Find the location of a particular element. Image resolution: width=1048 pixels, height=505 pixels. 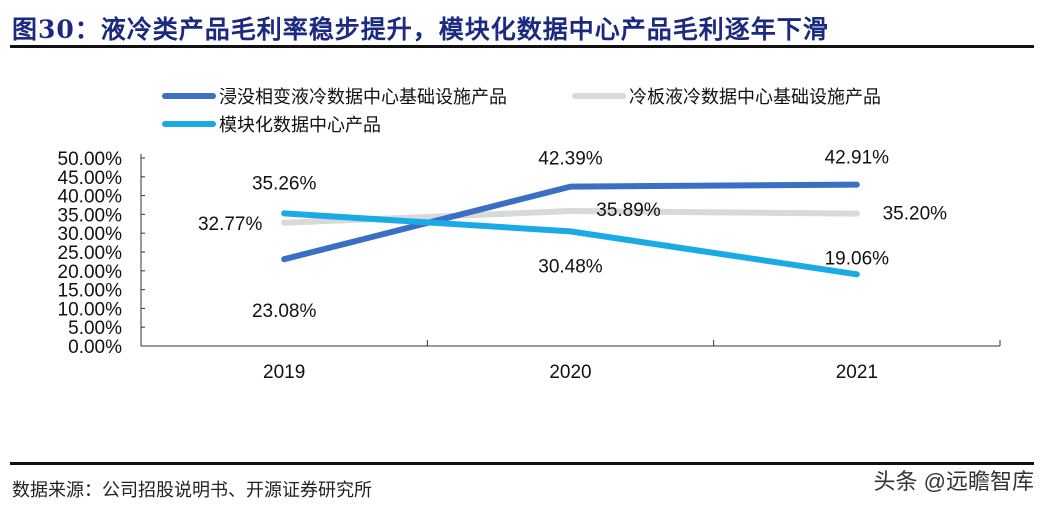

title-rule is located at coordinates (522, 46).